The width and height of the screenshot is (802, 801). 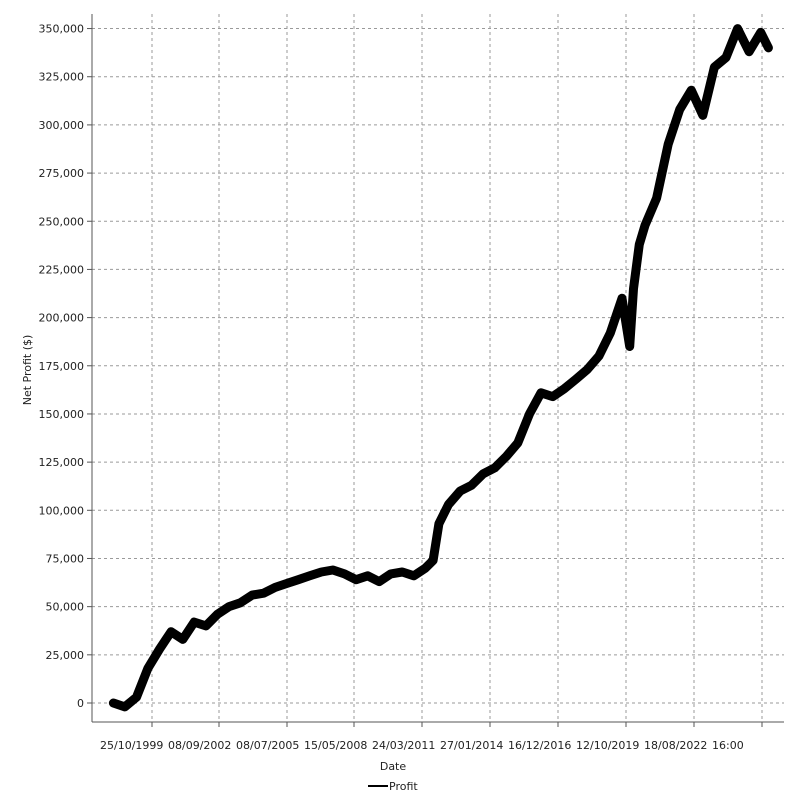 I want to click on x-tick-label: 08/07/2005, so click(x=267, y=745).